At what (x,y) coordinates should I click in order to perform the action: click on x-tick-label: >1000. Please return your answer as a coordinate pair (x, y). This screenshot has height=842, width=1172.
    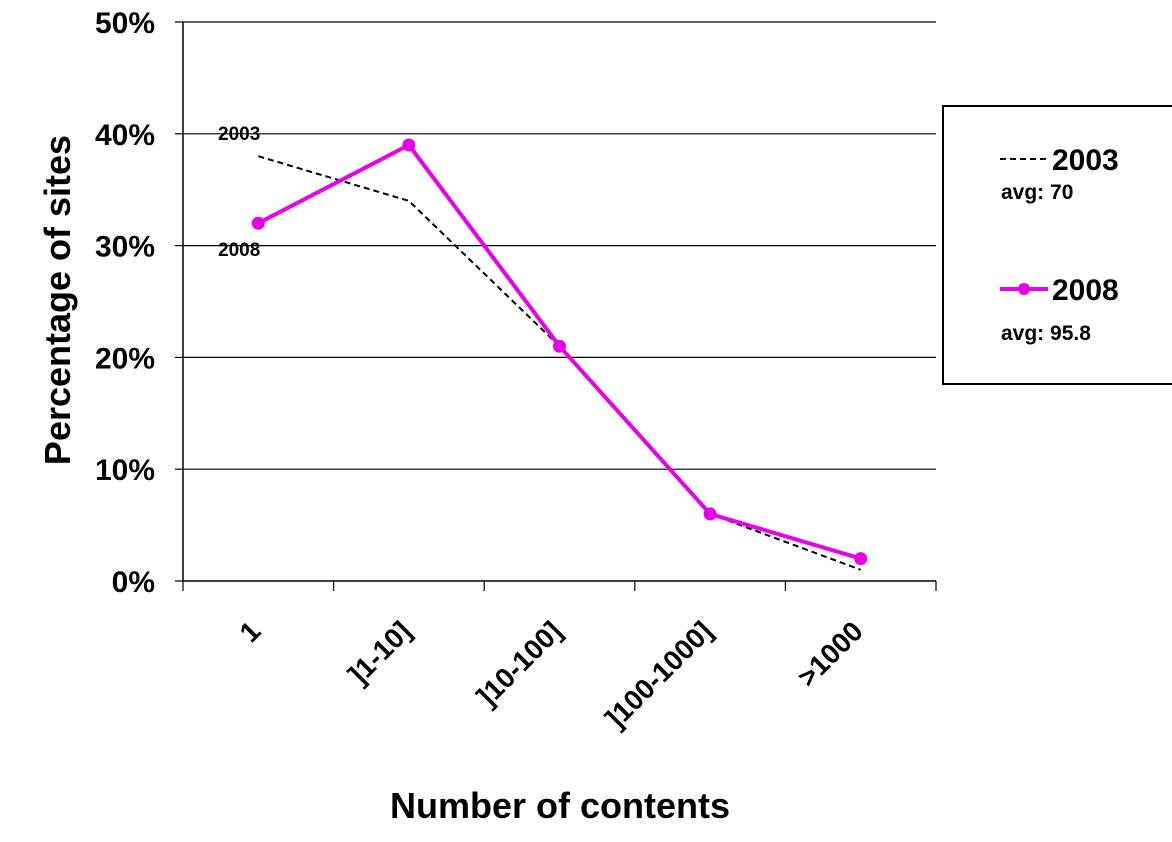
    Looking at the image, I should click on (830, 654).